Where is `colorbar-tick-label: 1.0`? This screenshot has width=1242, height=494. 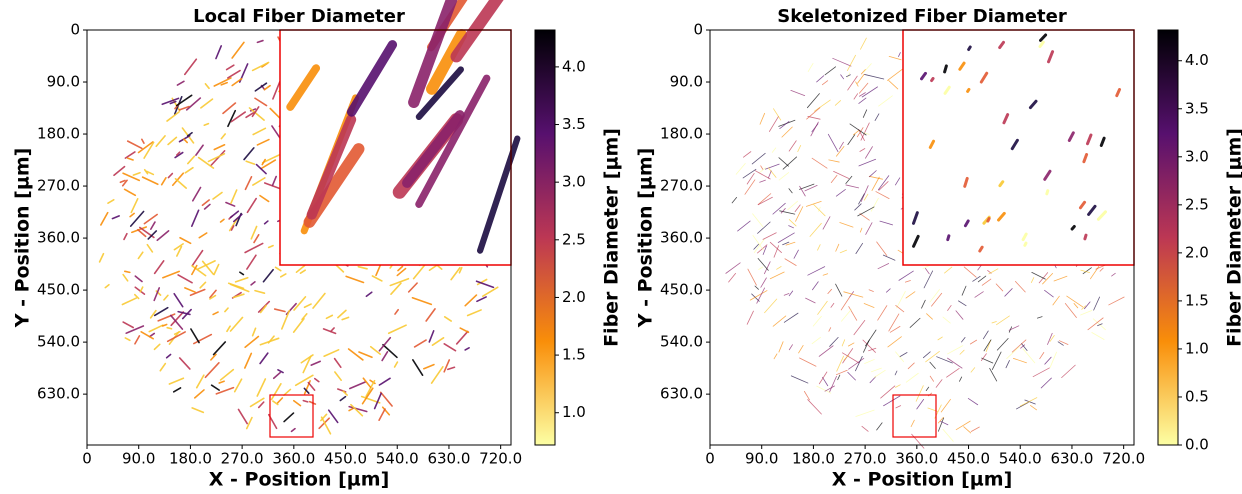
colorbar-tick-label: 1.0 is located at coordinates (1197, 348).